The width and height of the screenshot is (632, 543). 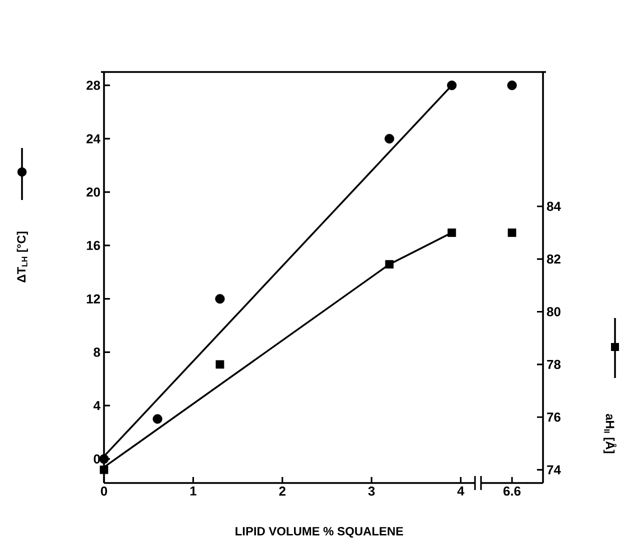 I want to click on y2-tick-label: 74, so click(x=554, y=469).